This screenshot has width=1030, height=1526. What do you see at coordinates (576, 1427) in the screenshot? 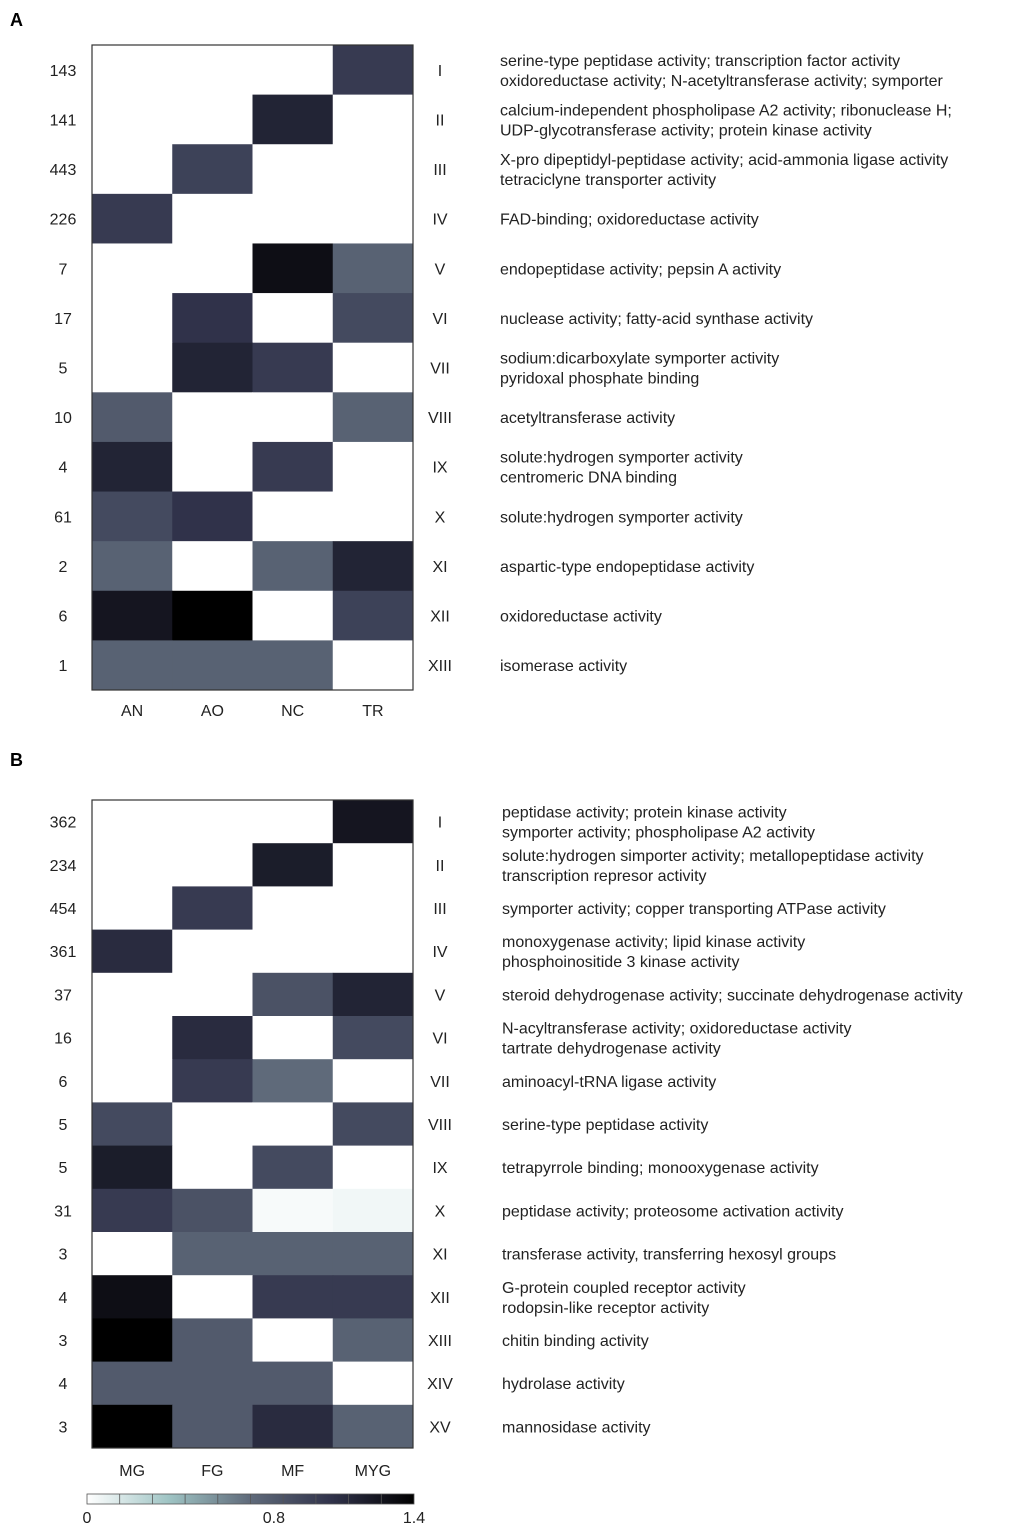
I see `annotation-line: mannosidase activity` at bounding box center [576, 1427].